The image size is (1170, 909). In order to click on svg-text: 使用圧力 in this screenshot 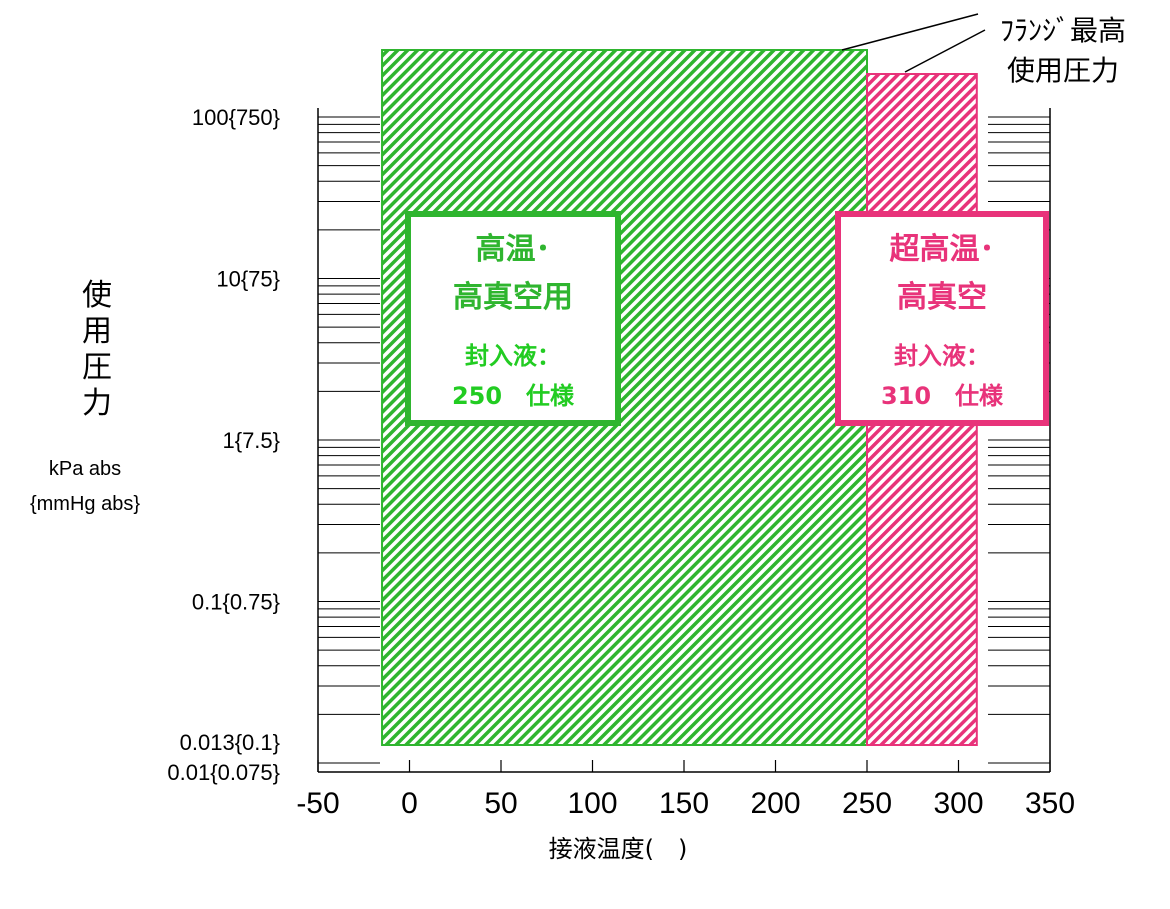, I will do `click(97, 349)`.